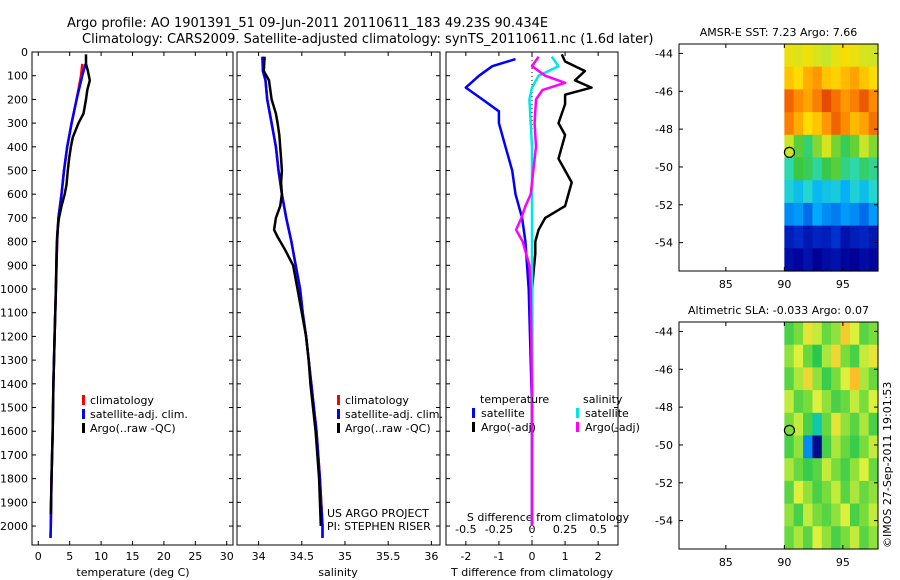 This screenshot has width=900, height=580. I want to click on annotation-project: US ARGO PROJECT, so click(378, 513).